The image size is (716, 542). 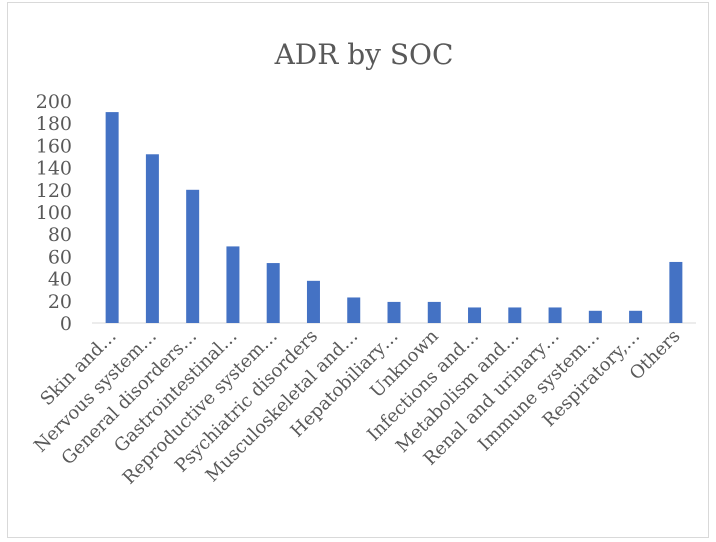 What do you see at coordinates (54, 169) in the screenshot?
I see `y-tick-label: 140` at bounding box center [54, 169].